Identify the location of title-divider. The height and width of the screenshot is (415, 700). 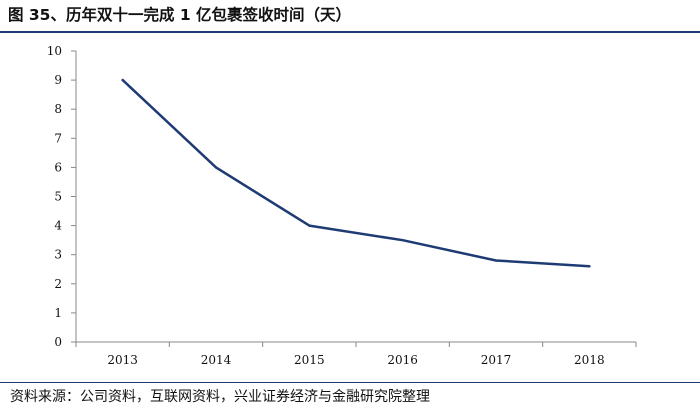
(350, 32).